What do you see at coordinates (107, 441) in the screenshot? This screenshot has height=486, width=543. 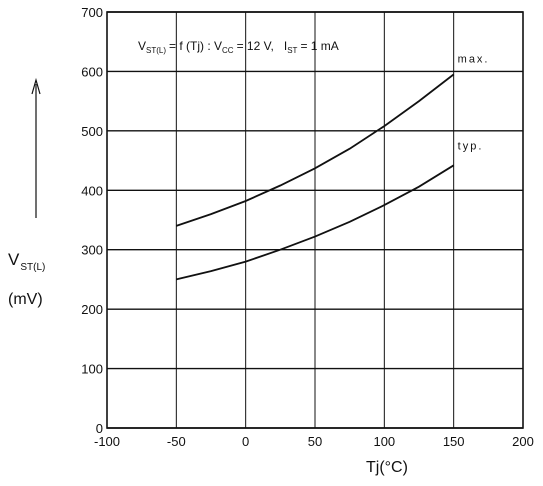 I see `x-tick-label: -100` at bounding box center [107, 441].